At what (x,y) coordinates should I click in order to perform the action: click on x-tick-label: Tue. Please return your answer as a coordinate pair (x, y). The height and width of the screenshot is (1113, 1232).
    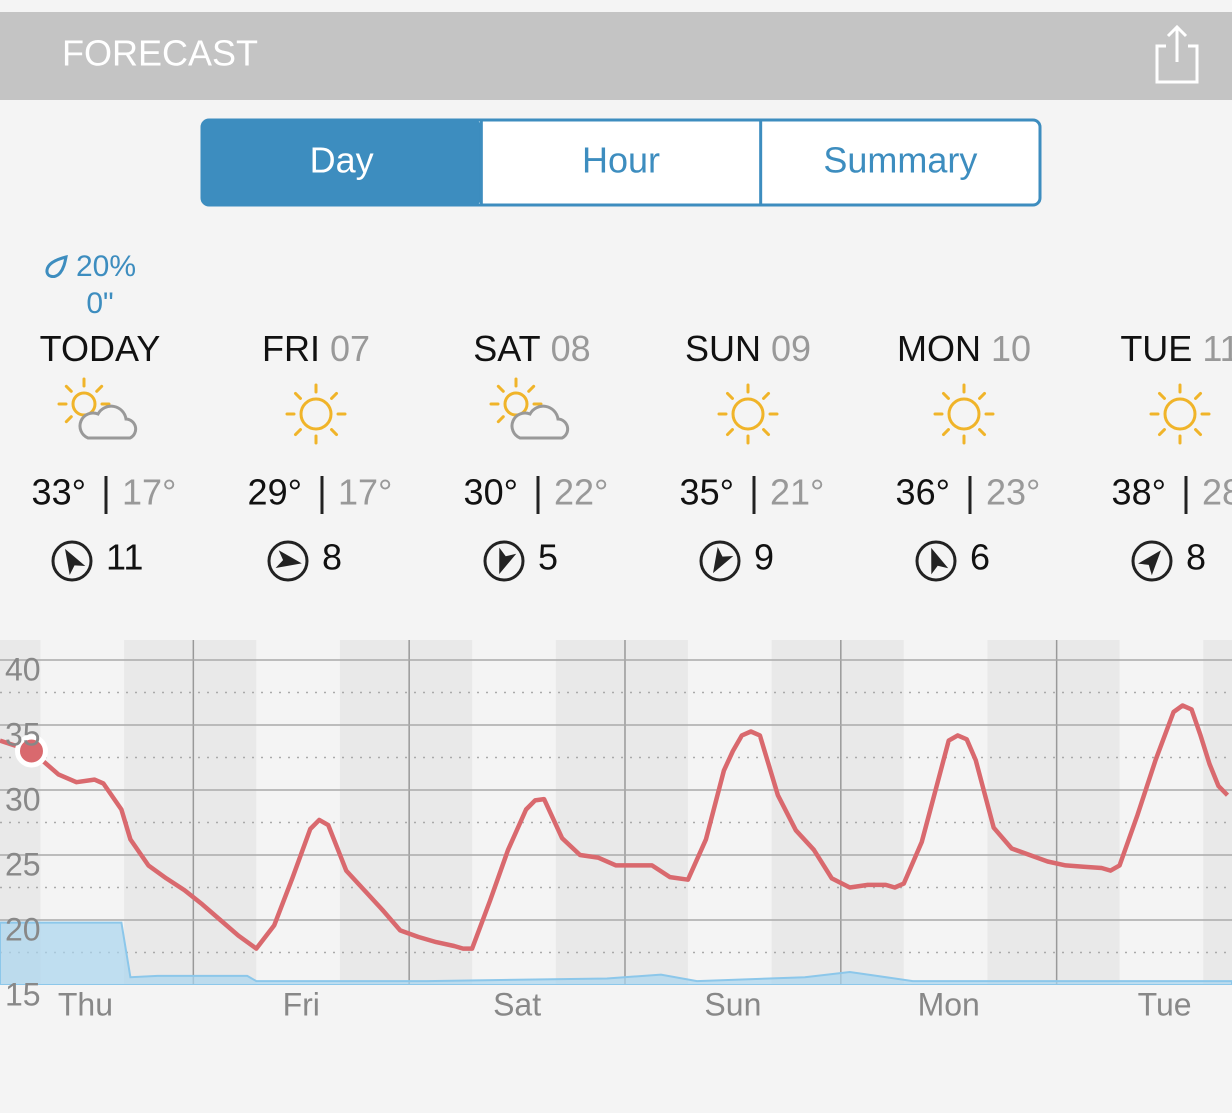
    Looking at the image, I should click on (1165, 1004).